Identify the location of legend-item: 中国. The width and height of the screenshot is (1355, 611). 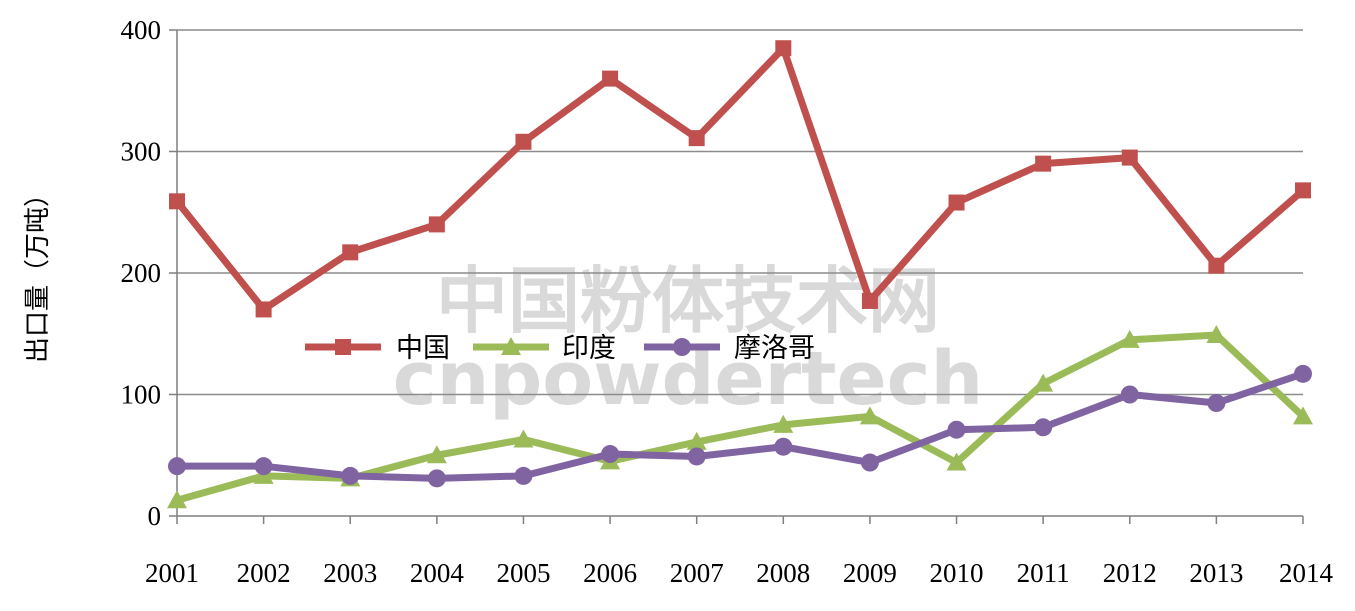
(377, 348).